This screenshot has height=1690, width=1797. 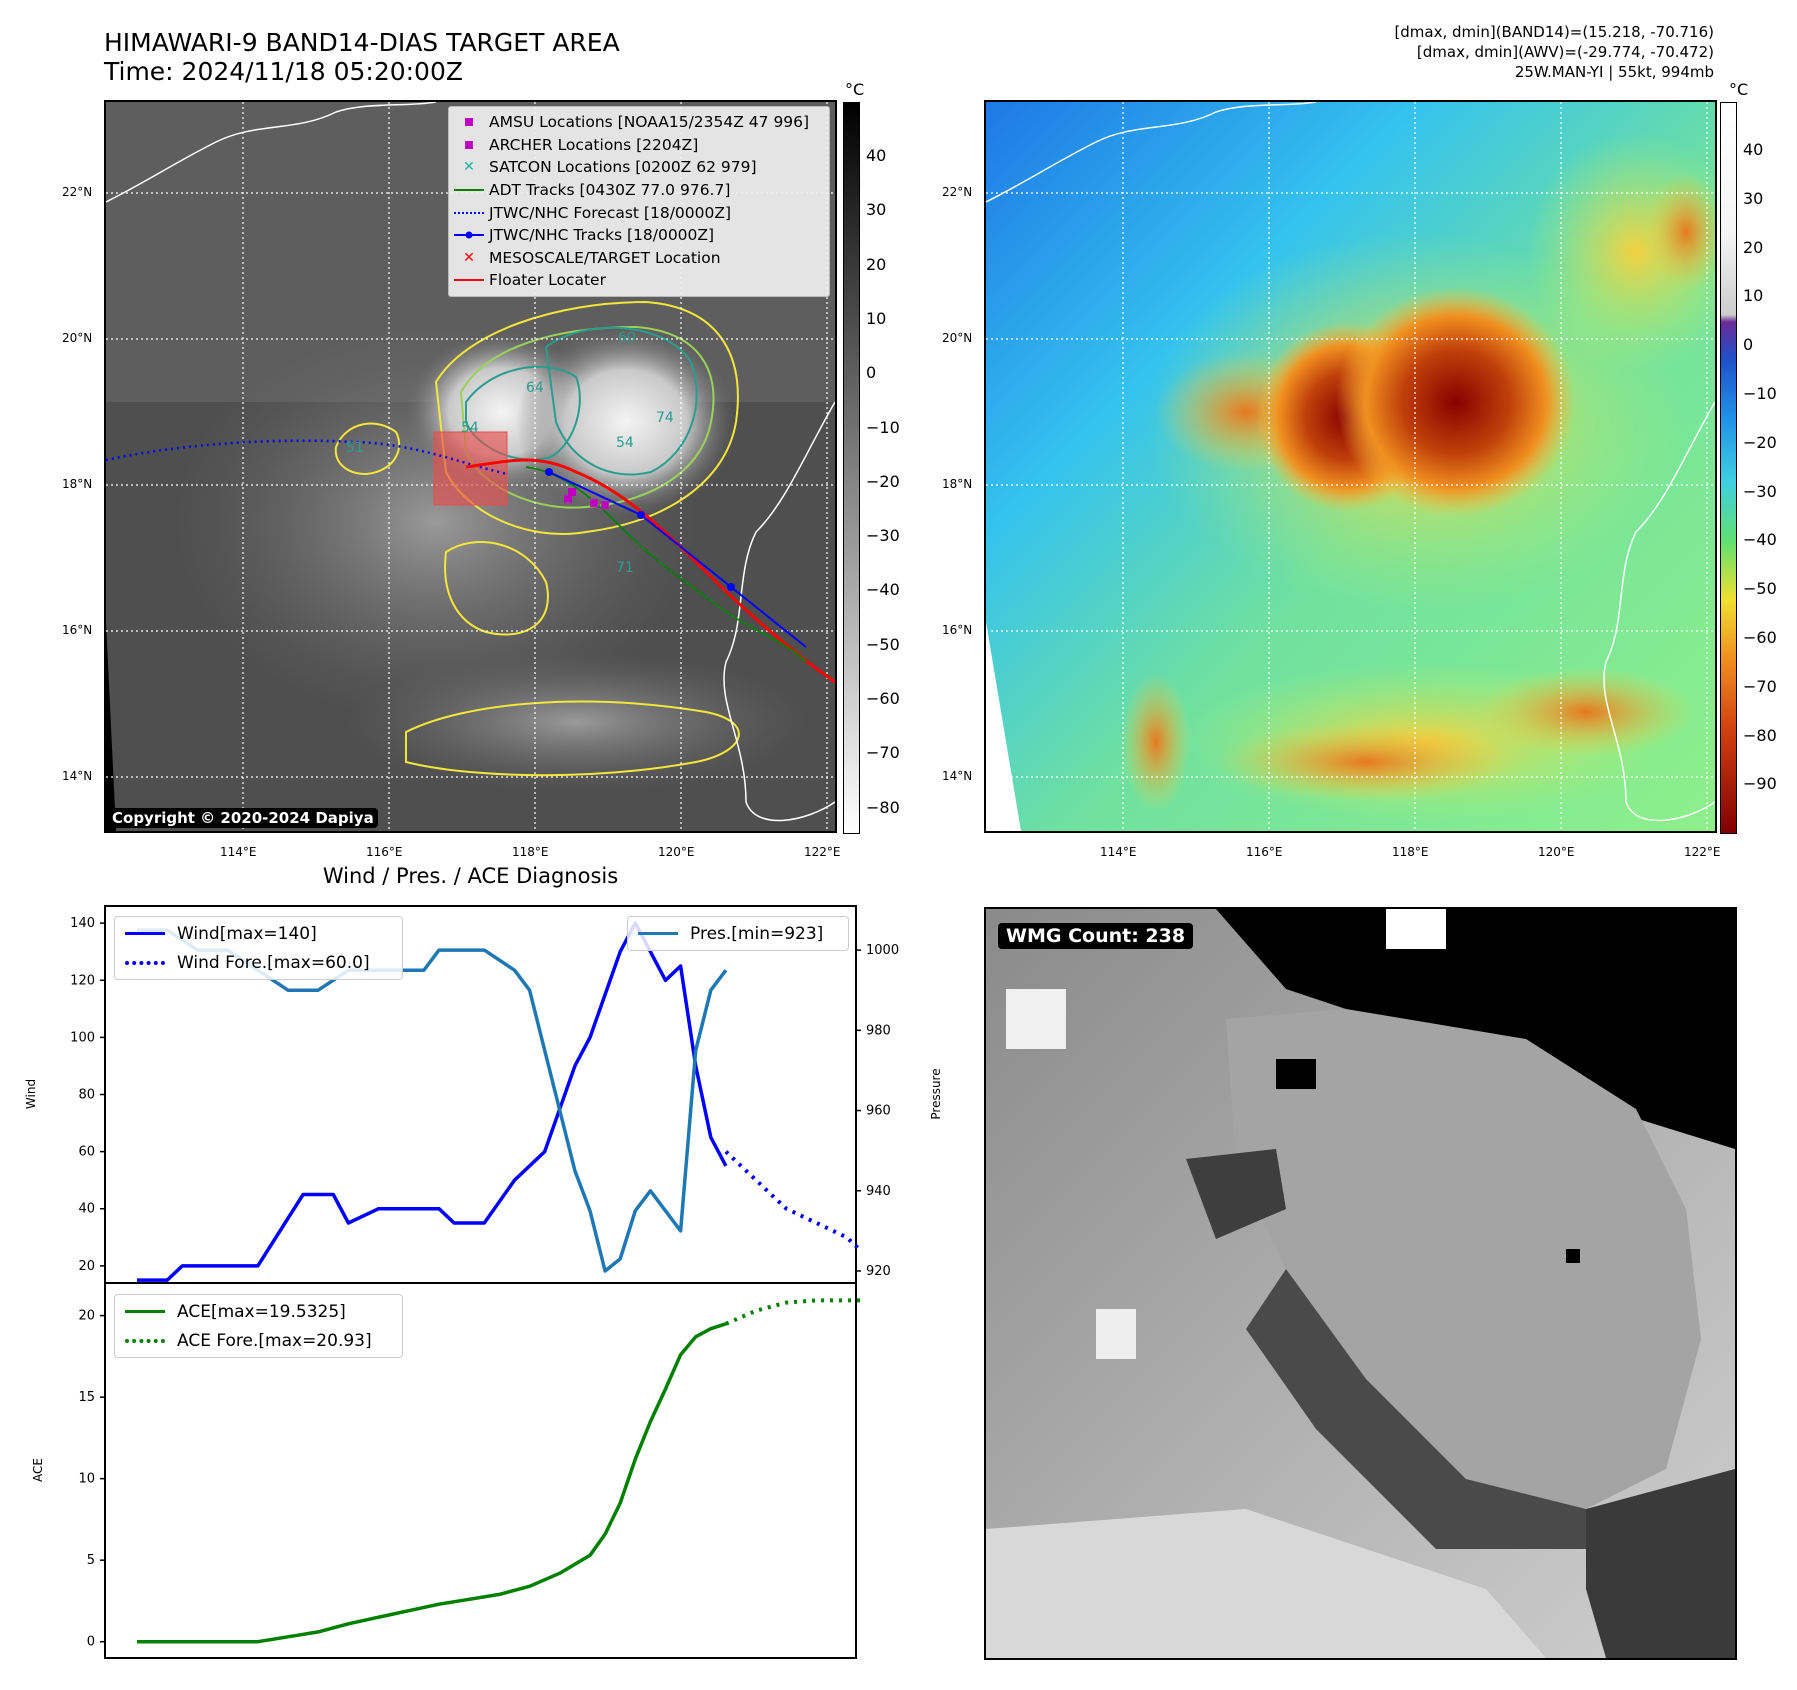 What do you see at coordinates (432, 1483) in the screenshot?
I see `ace-series-line` at bounding box center [432, 1483].